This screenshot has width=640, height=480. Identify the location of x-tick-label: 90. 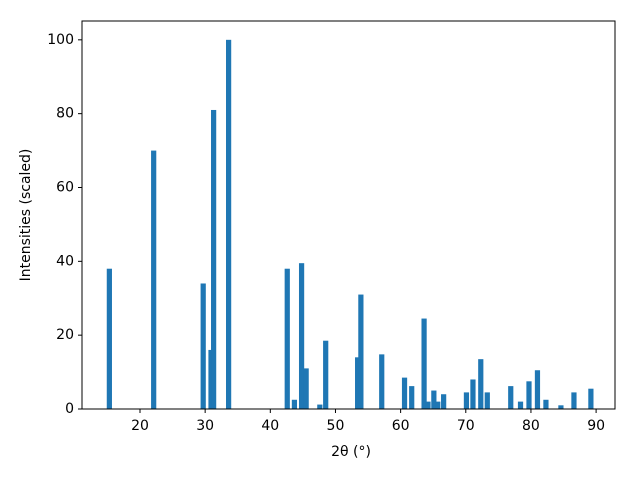
(596, 426).